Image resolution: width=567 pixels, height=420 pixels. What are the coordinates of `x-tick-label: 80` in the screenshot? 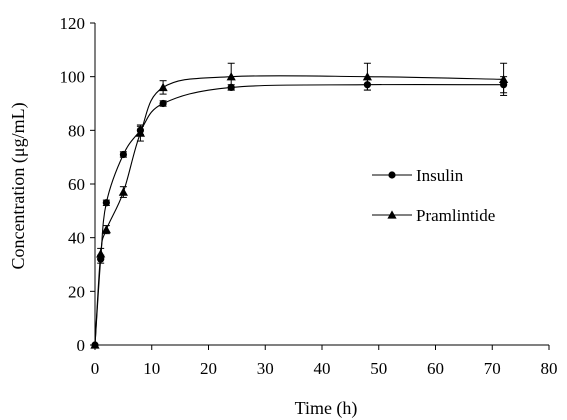 It's located at (549, 368).